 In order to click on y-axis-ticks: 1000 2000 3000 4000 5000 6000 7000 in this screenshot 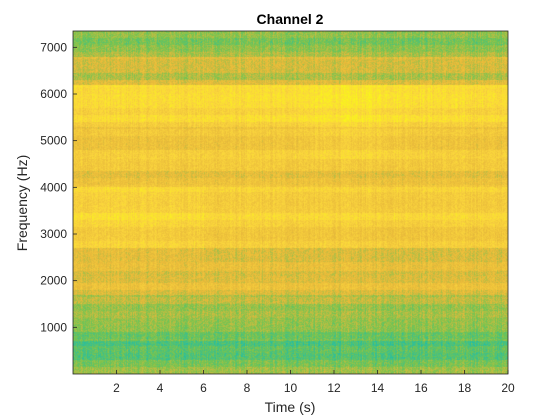, I will do `click(58, 187)`.